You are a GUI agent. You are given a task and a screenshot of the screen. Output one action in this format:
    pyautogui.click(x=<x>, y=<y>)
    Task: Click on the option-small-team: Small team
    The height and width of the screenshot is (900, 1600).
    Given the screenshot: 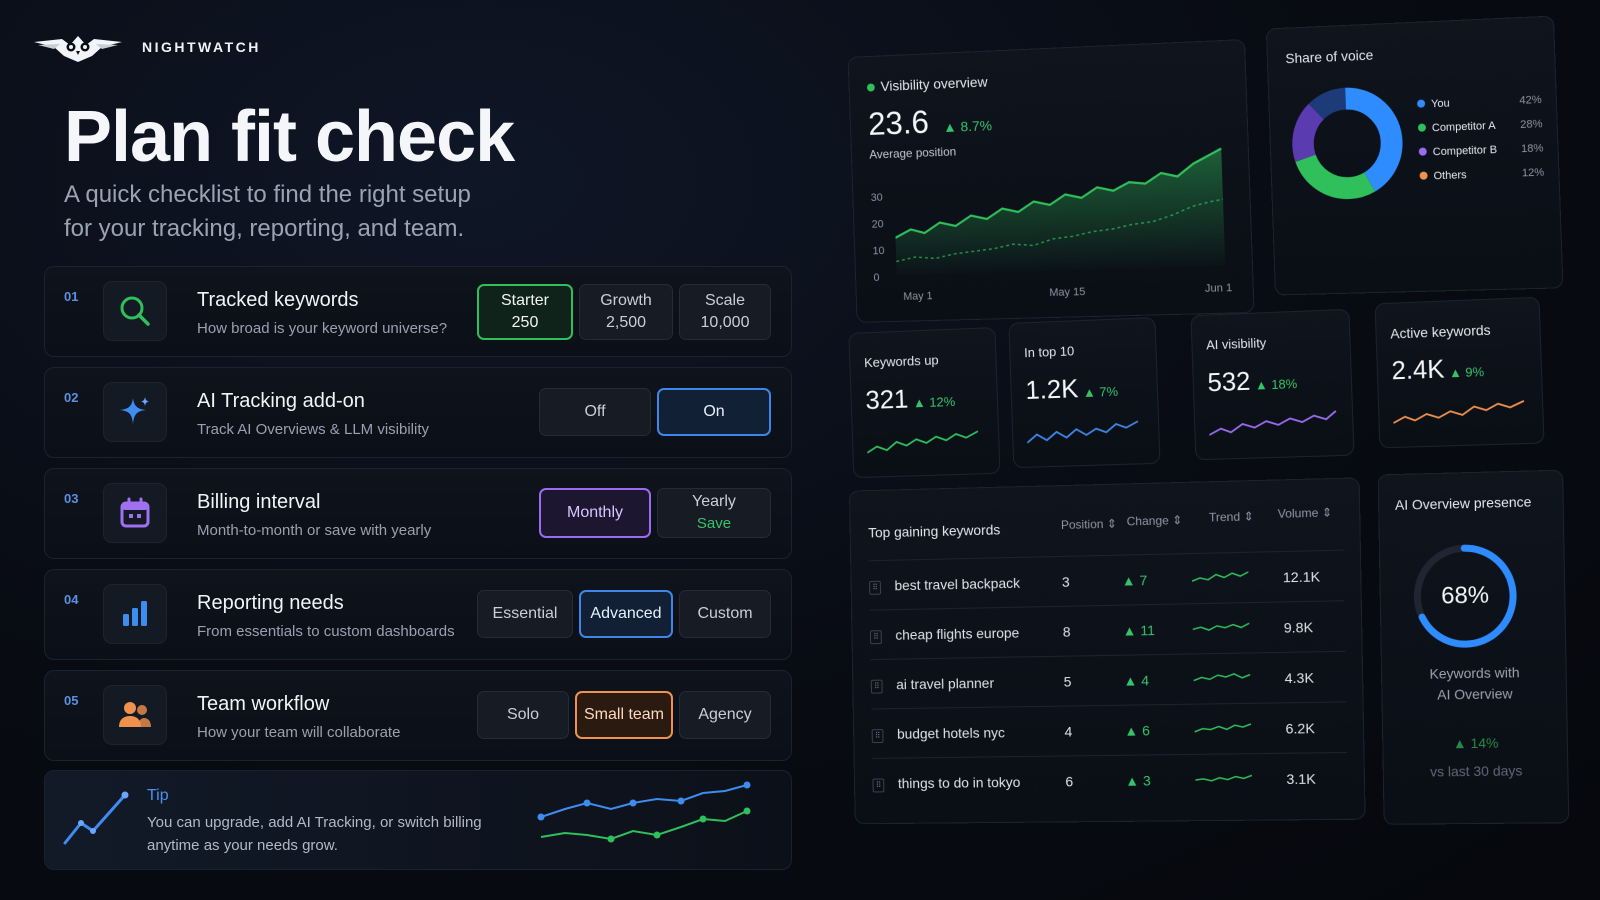 What is the action you would take?
    pyautogui.click(x=624, y=715)
    